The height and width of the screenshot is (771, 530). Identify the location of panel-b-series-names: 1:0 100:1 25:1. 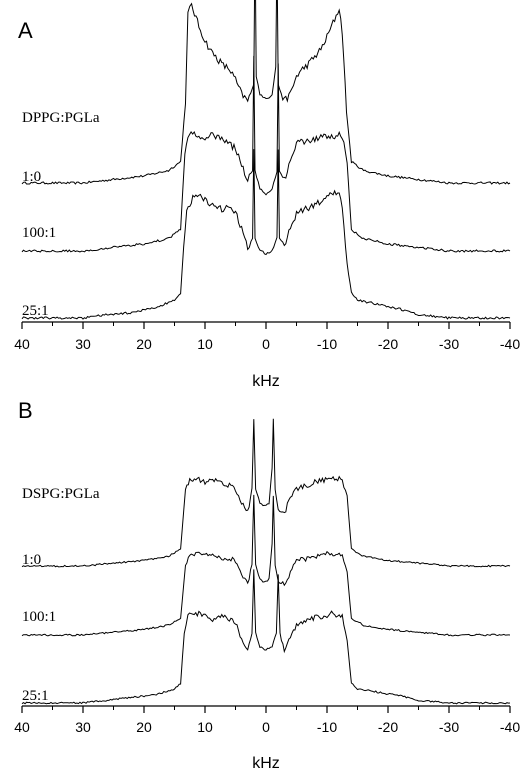
(39, 628).